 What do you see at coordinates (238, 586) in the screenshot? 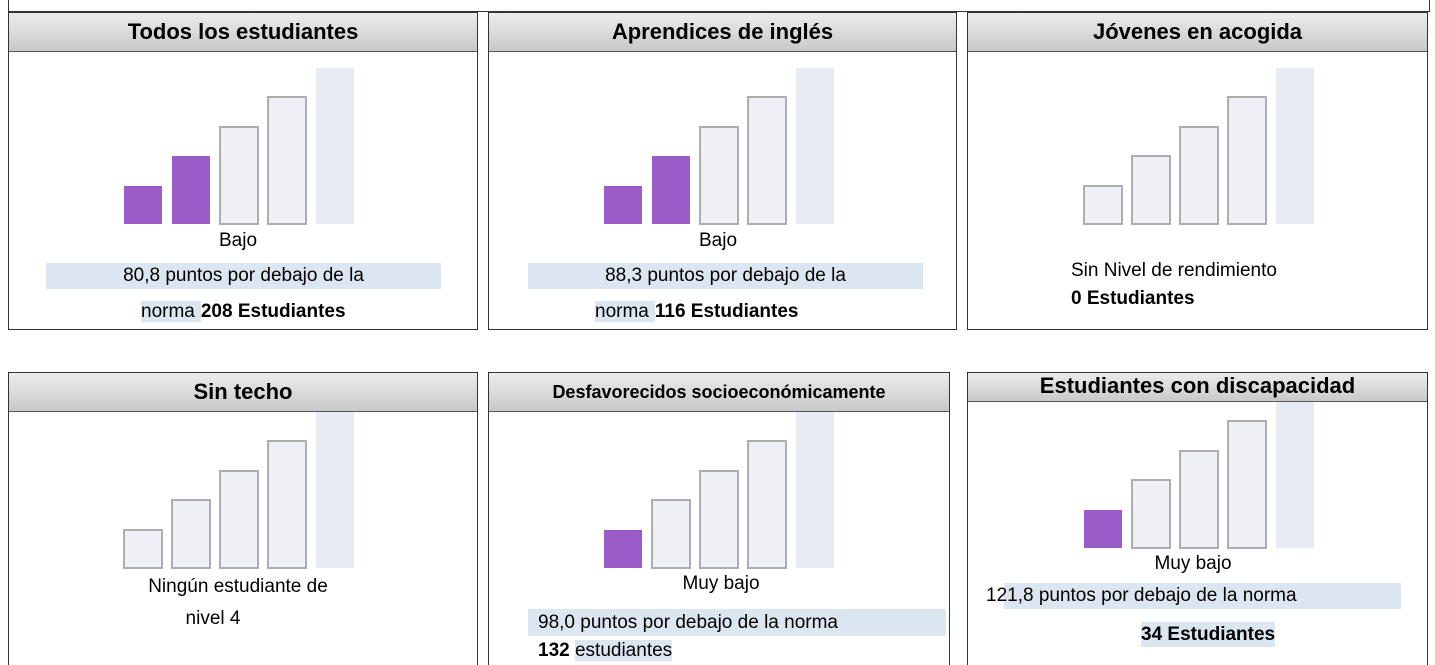
I see `description: Ningún estudiante de` at bounding box center [238, 586].